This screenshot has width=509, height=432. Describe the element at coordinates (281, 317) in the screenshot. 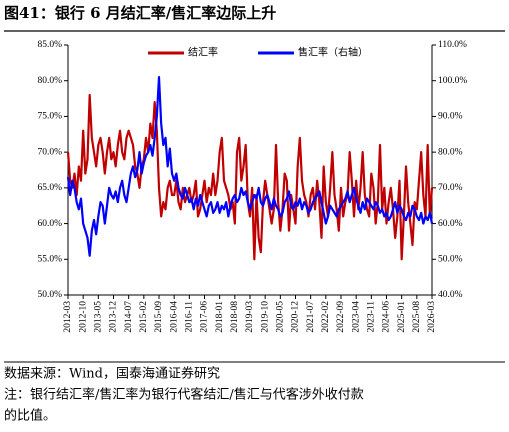

I see `x-tick-label: 2020-05` at that location.